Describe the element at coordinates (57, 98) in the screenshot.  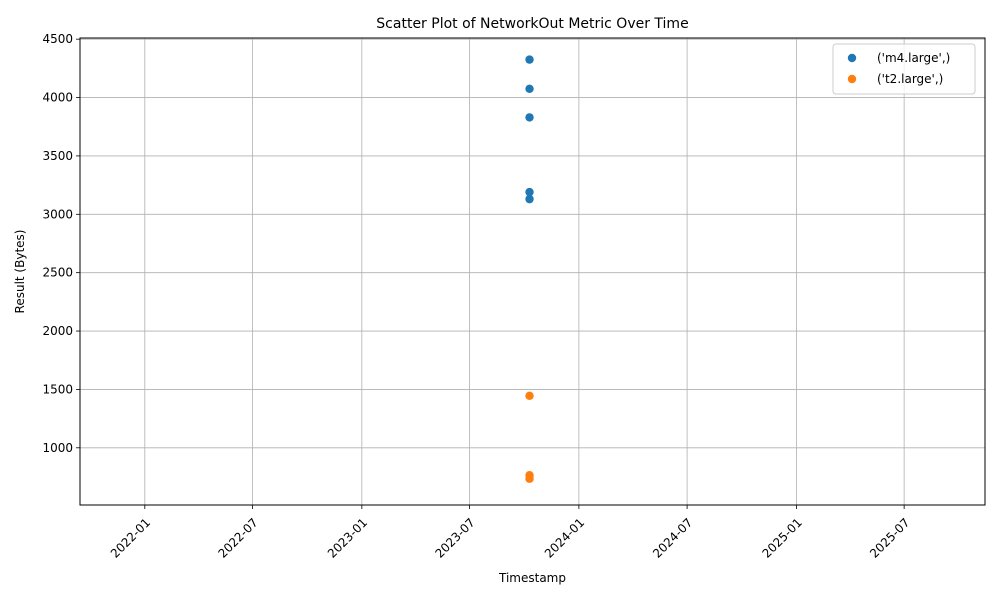
I see `y-tick-label: 4000` at that location.